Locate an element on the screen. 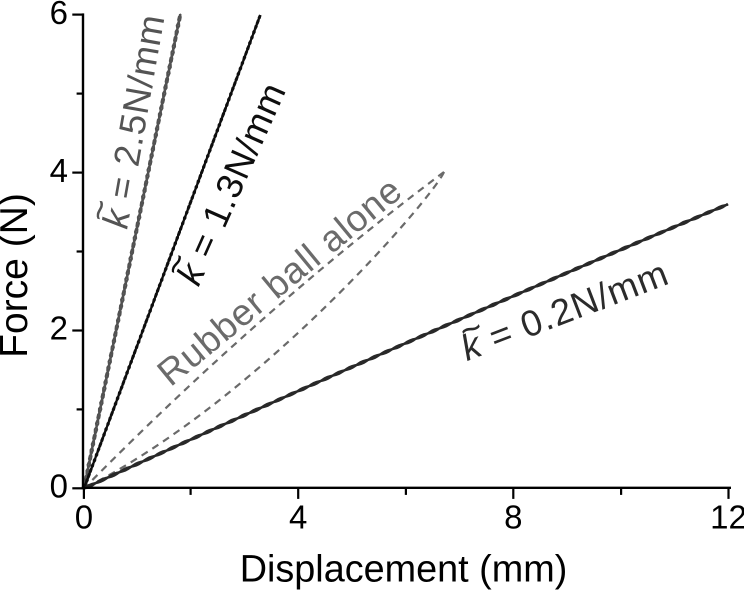 This screenshot has height=592, width=744. svg-text: Displacement (mm) is located at coordinates (404, 570).